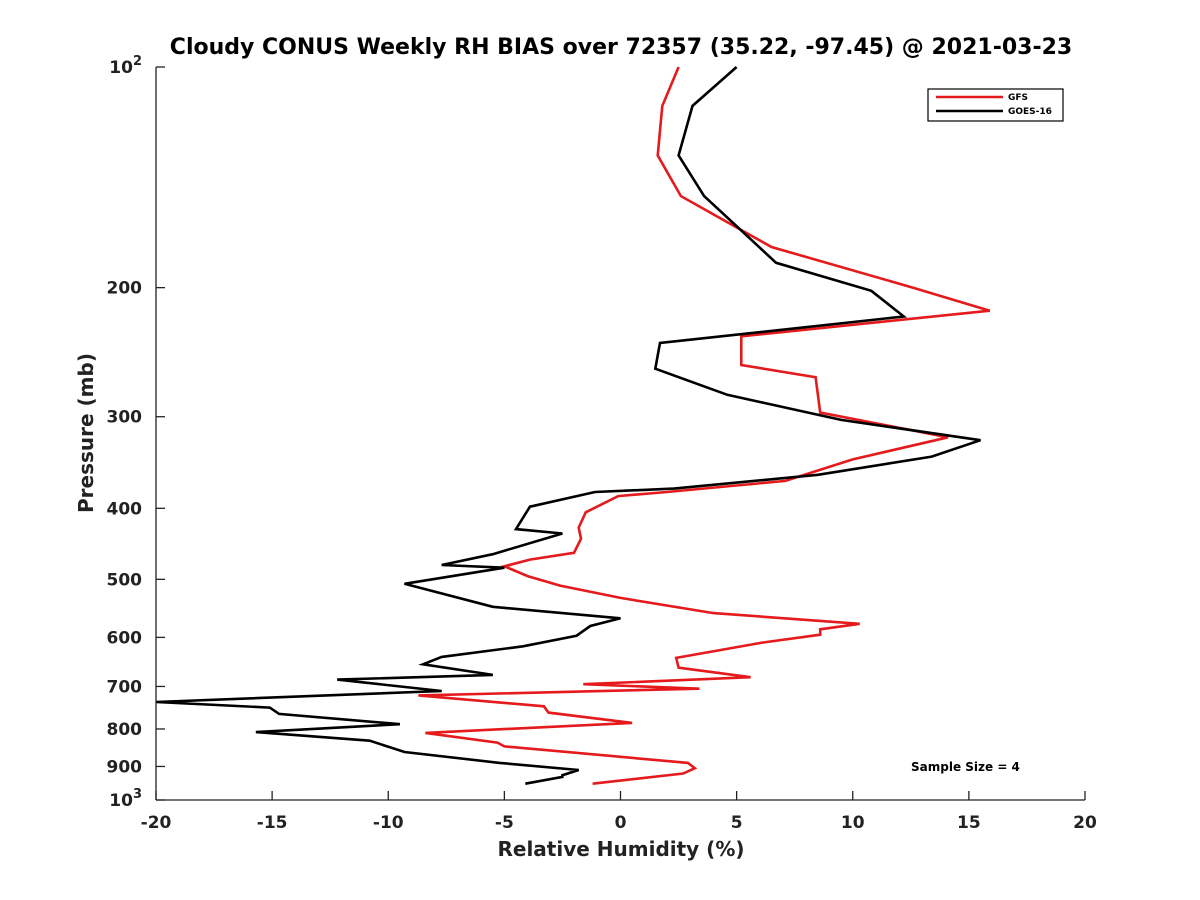  Describe the element at coordinates (1018, 98) in the screenshot. I see `legend-label-gfs: GFS` at that location.